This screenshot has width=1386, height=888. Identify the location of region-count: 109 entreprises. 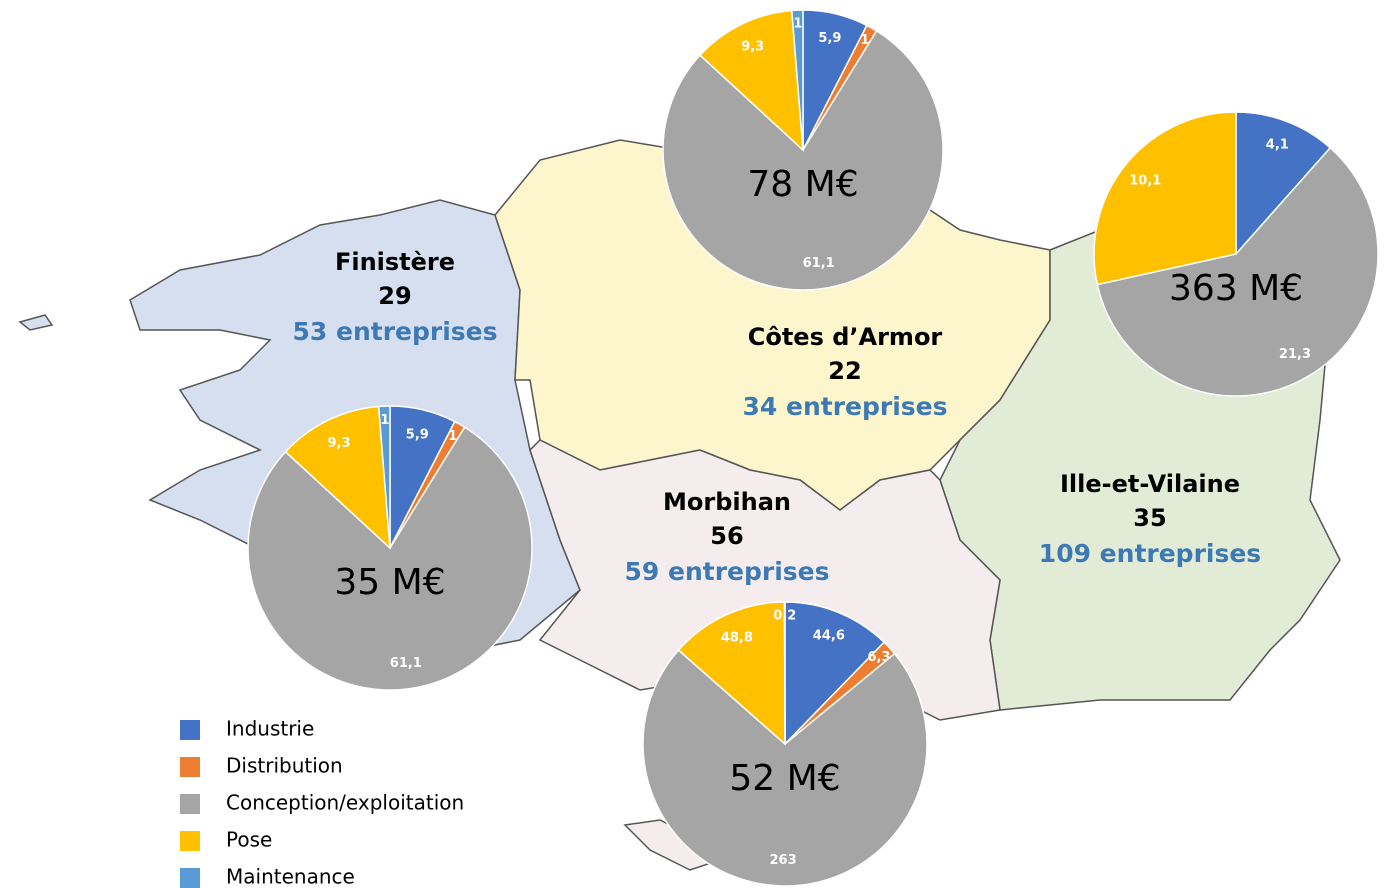
(1150, 553).